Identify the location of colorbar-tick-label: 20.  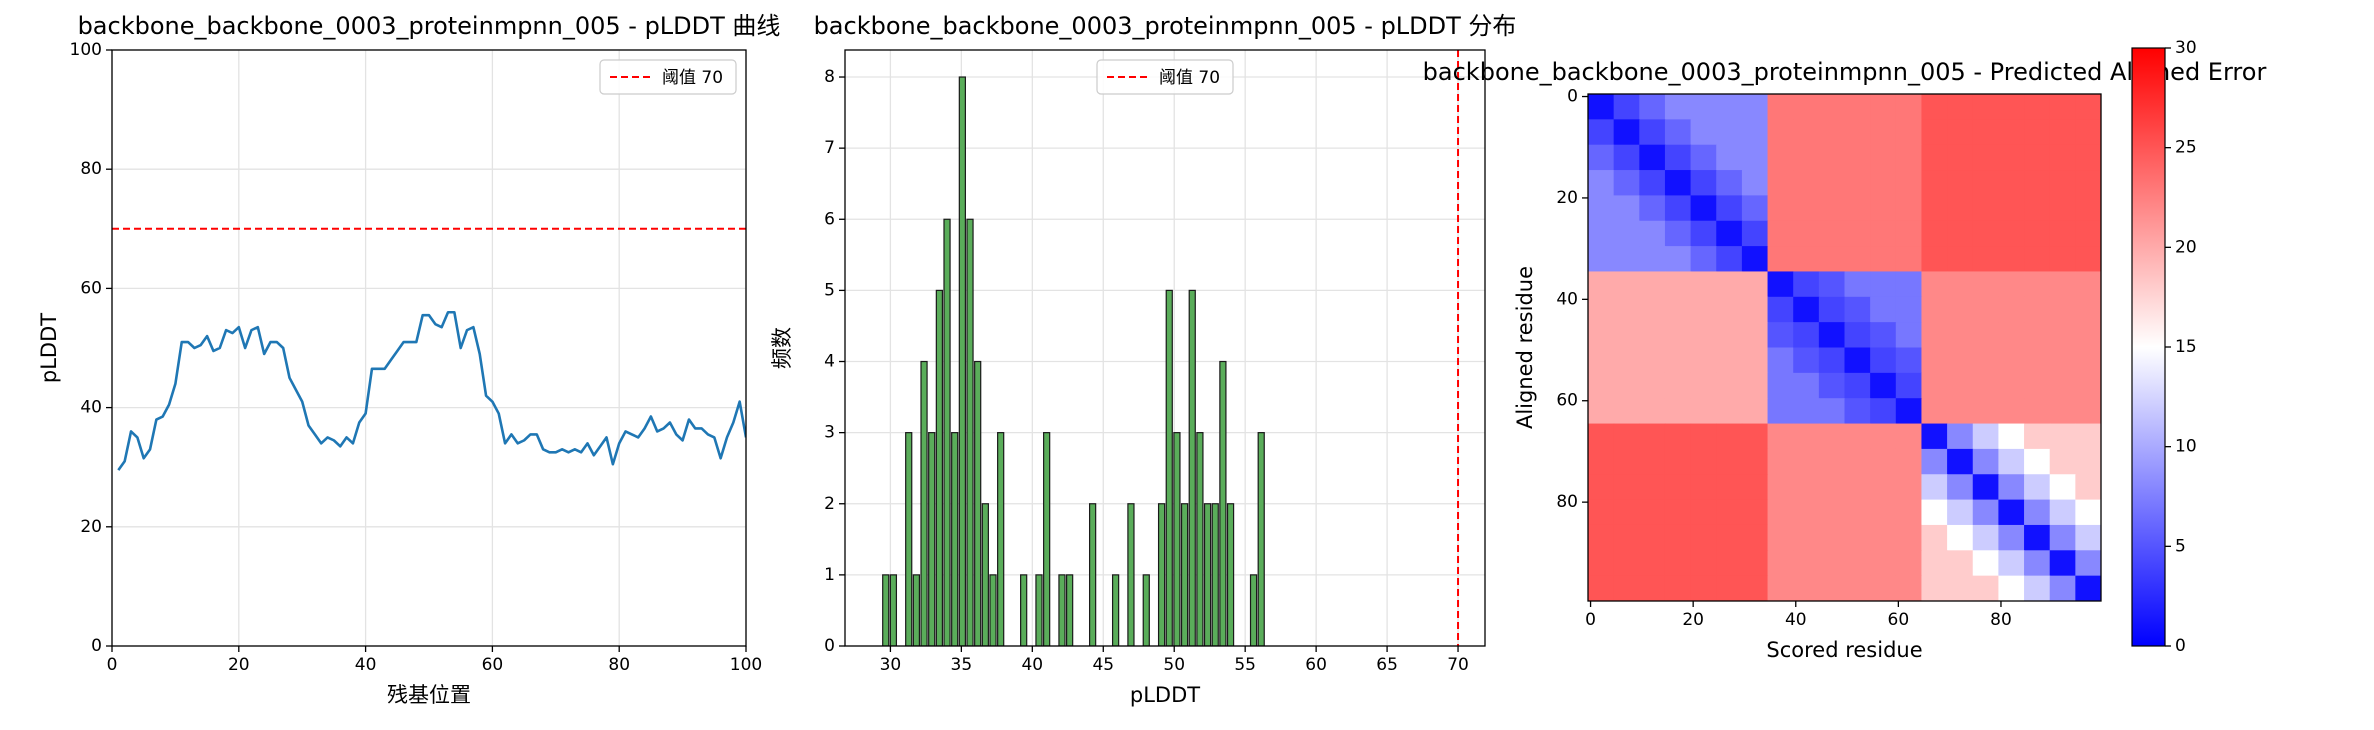
(2186, 247).